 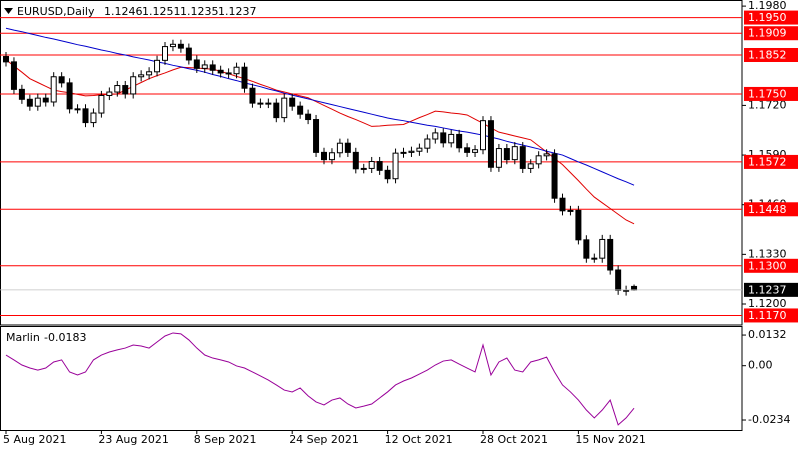 I want to click on x-tick-label: 12 Oct 2021, so click(x=419, y=439).